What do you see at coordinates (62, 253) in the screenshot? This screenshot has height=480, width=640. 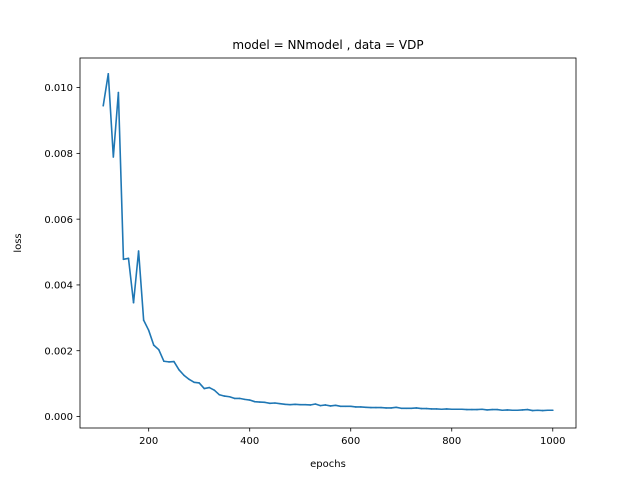 I see `y-axis-ticks: 0.000 0.002 0.004 0.006 0.008 0.010` at bounding box center [62, 253].